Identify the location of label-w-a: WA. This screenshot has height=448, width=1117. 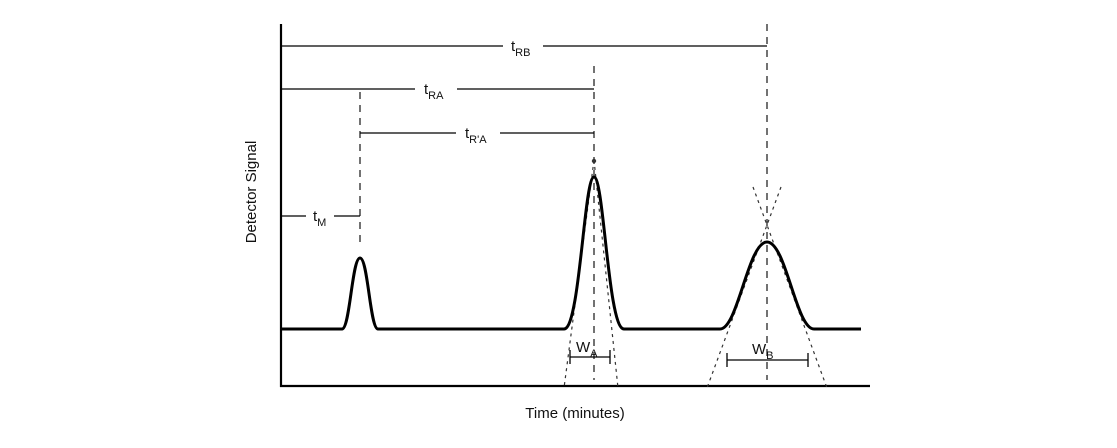
(587, 349).